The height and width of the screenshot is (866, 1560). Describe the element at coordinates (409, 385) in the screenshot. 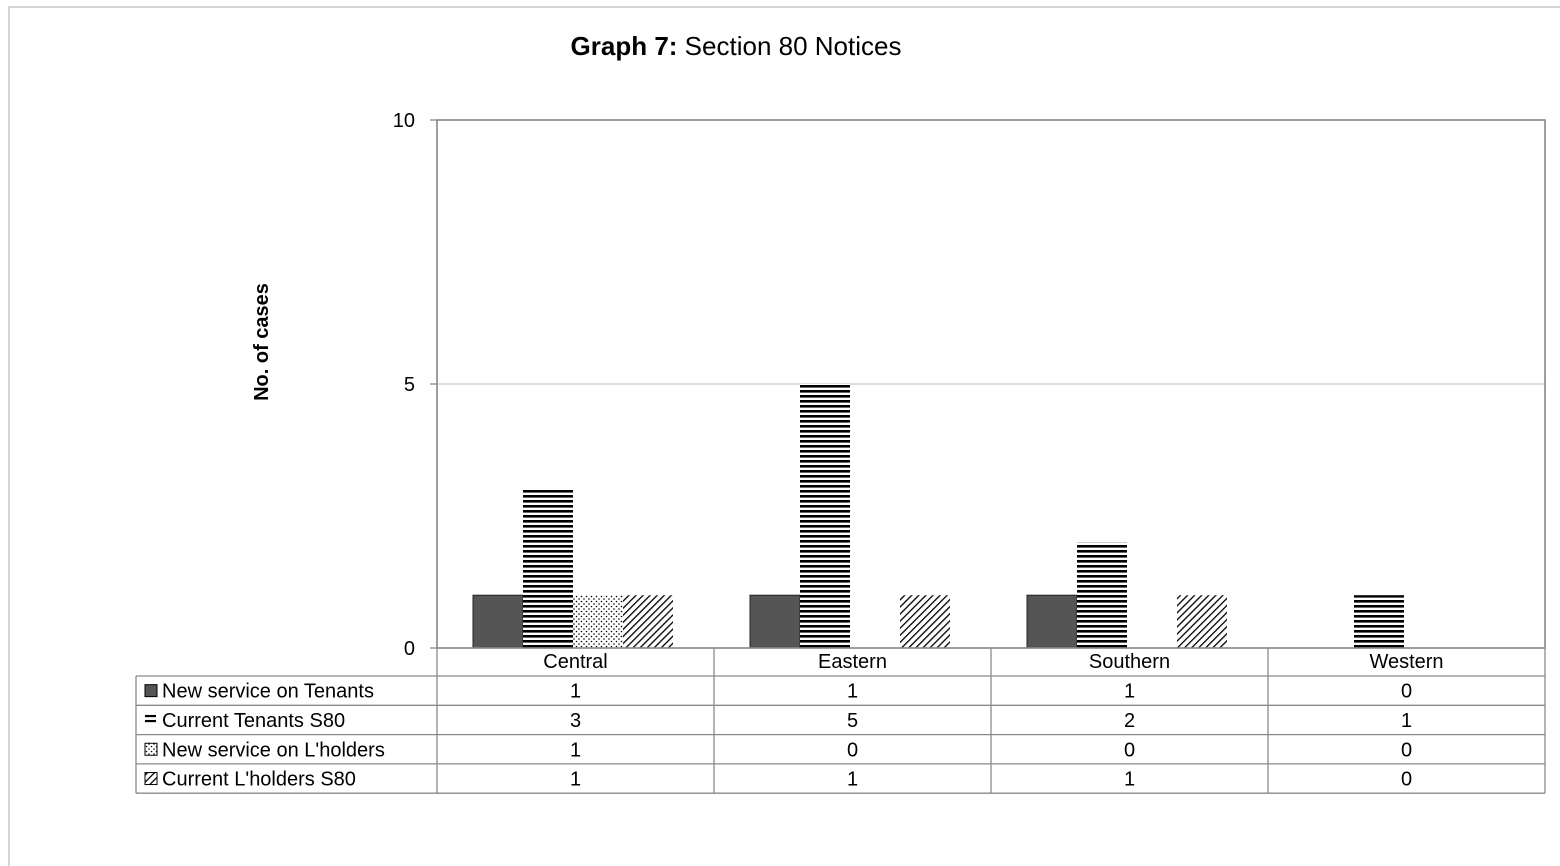

I see `y-tick-label: 5` at that location.